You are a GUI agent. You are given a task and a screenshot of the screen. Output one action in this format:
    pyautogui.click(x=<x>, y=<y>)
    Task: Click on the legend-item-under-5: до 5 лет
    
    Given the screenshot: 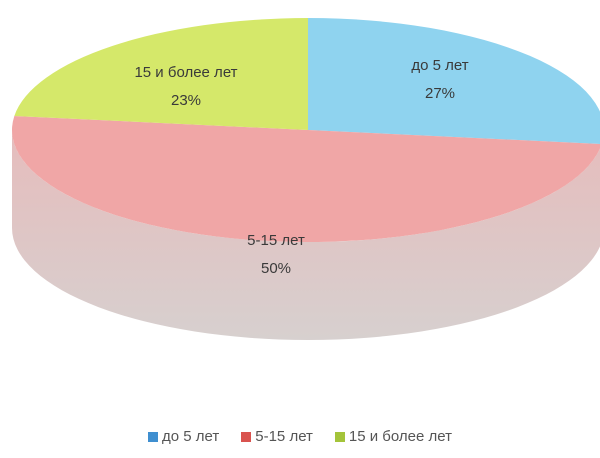 What is the action you would take?
    pyautogui.click(x=183, y=436)
    